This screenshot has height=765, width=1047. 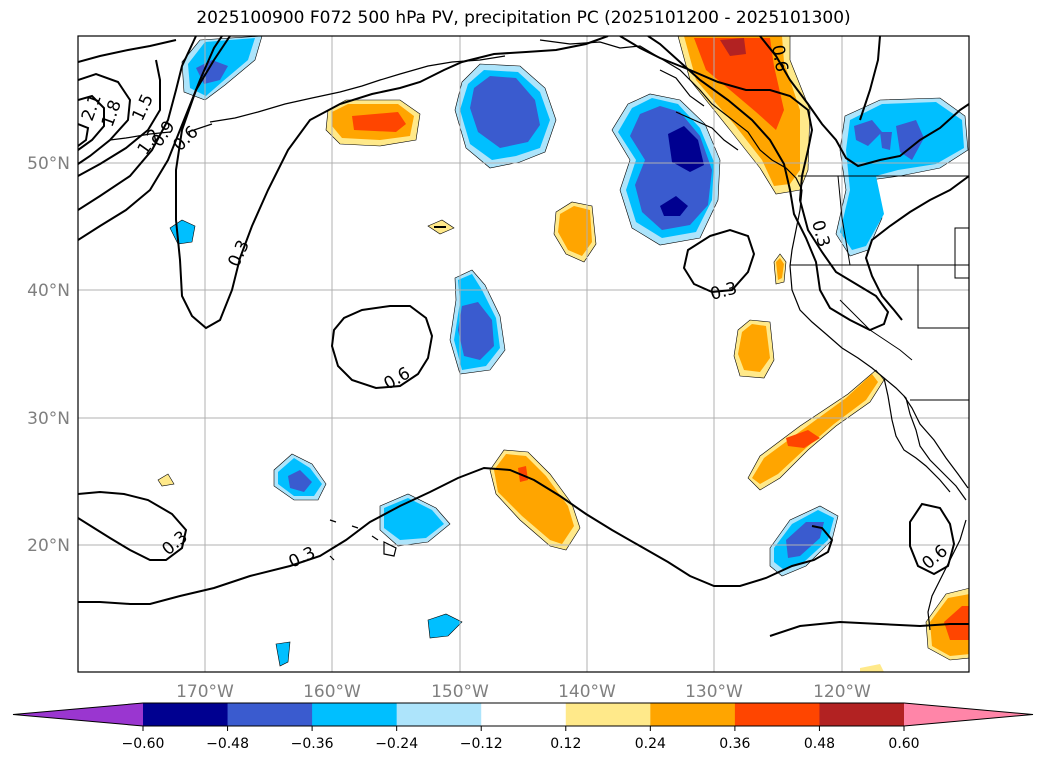 What do you see at coordinates (968, 714) in the screenshot?
I see `colorbar-extend-max` at bounding box center [968, 714].